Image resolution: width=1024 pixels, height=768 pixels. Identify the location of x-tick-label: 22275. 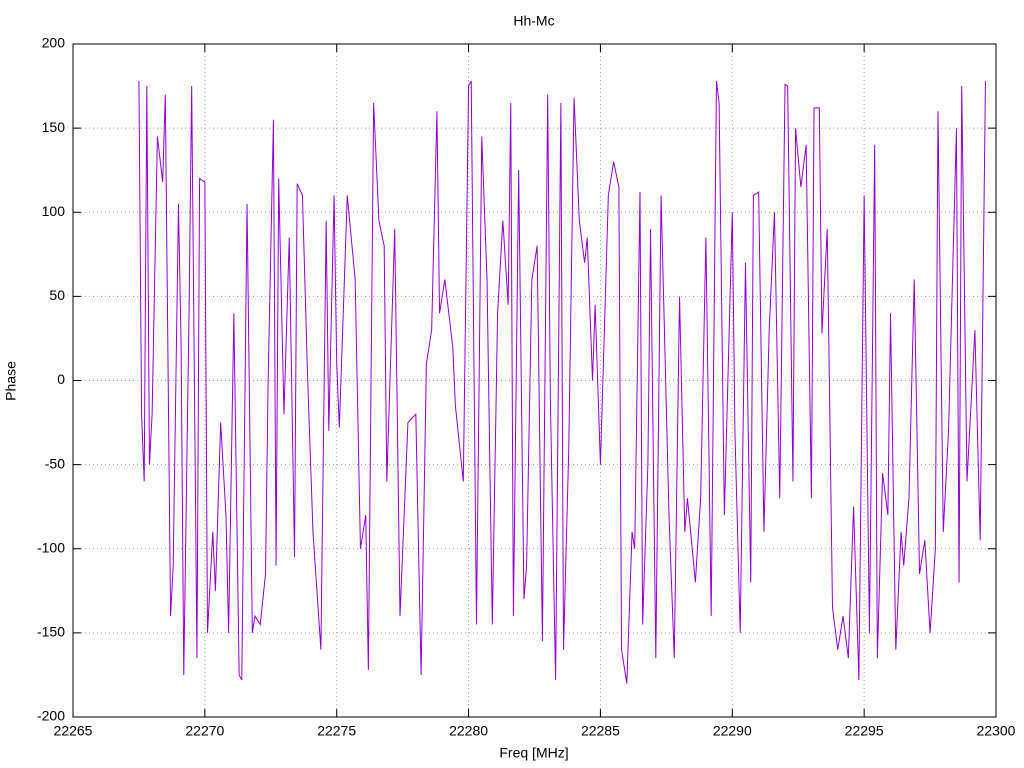
(336, 731).